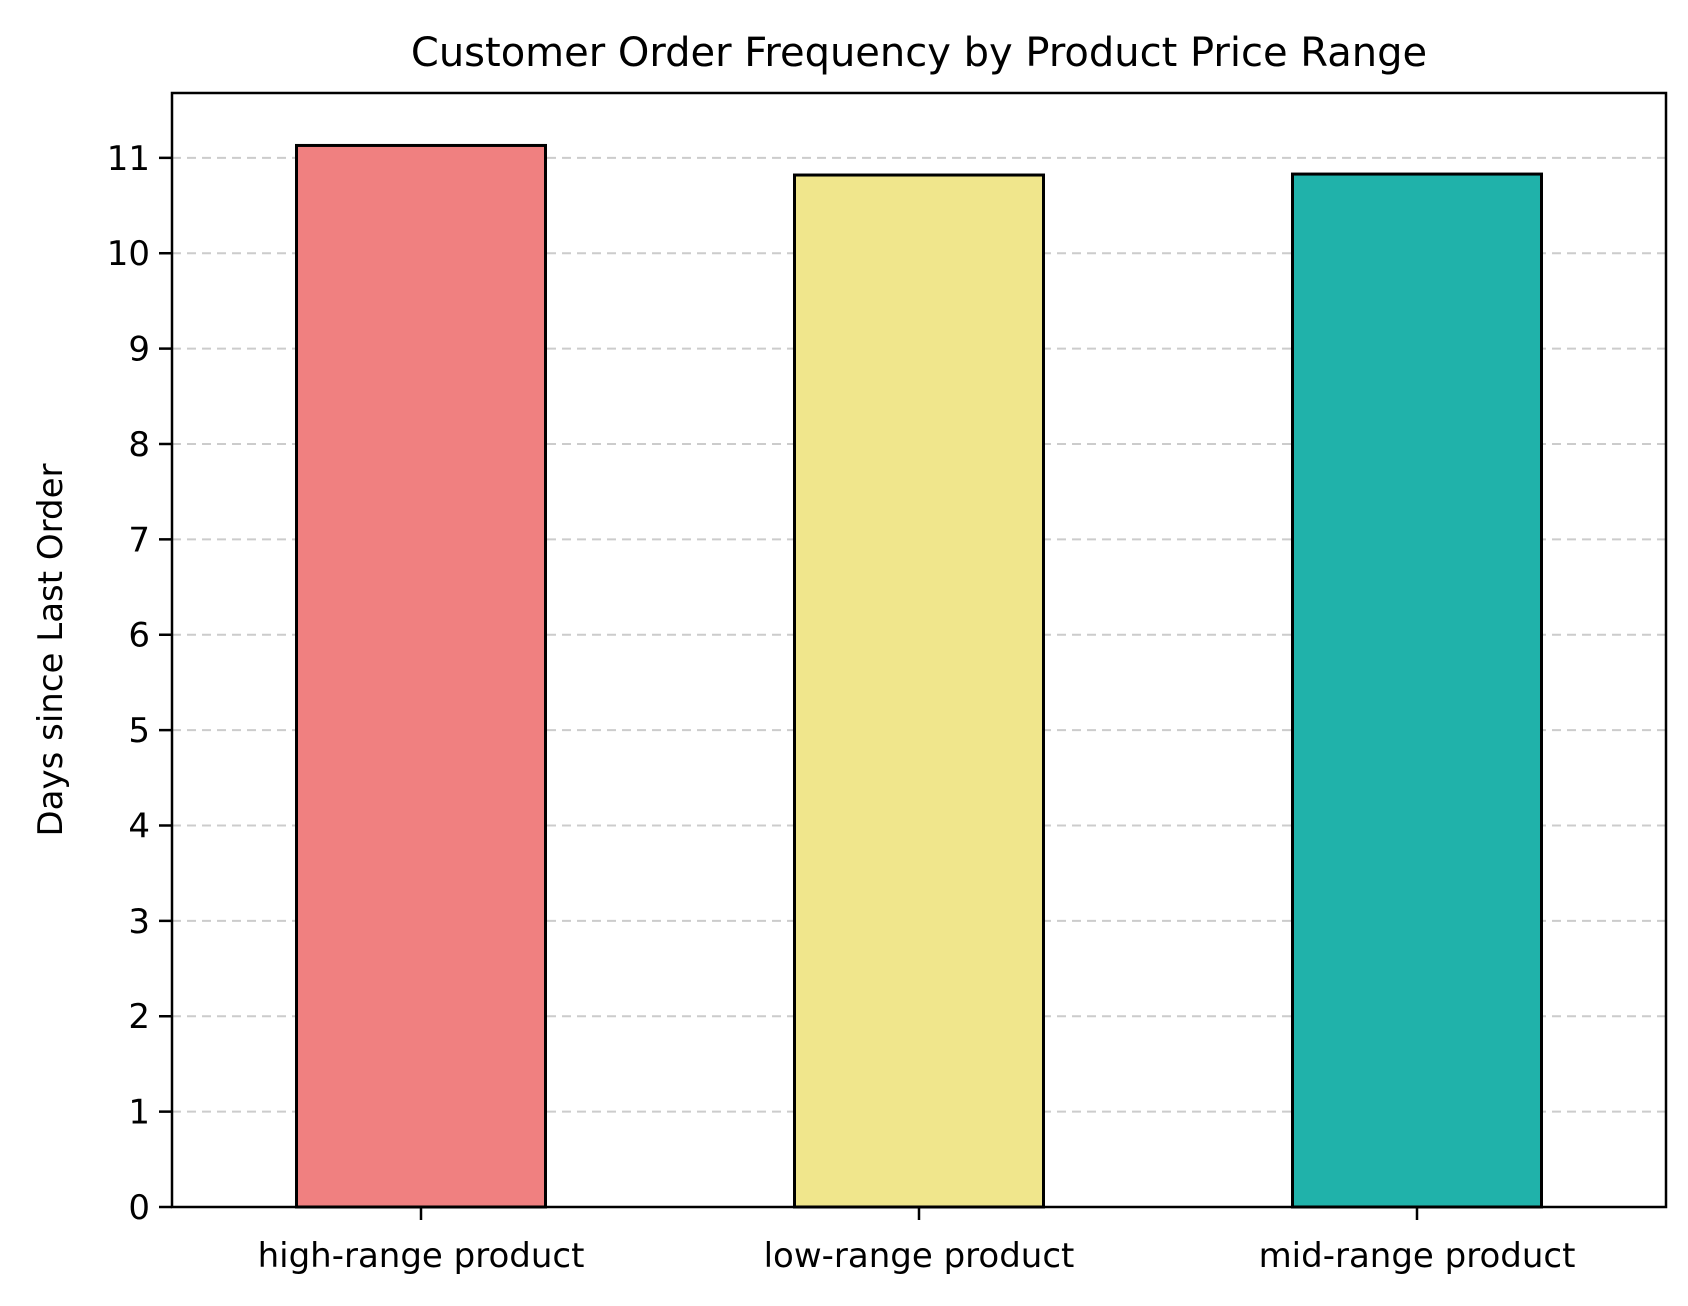 This screenshot has width=1688, height=1306. What do you see at coordinates (128, 254) in the screenshot?
I see `y-tick-label: 10` at bounding box center [128, 254].